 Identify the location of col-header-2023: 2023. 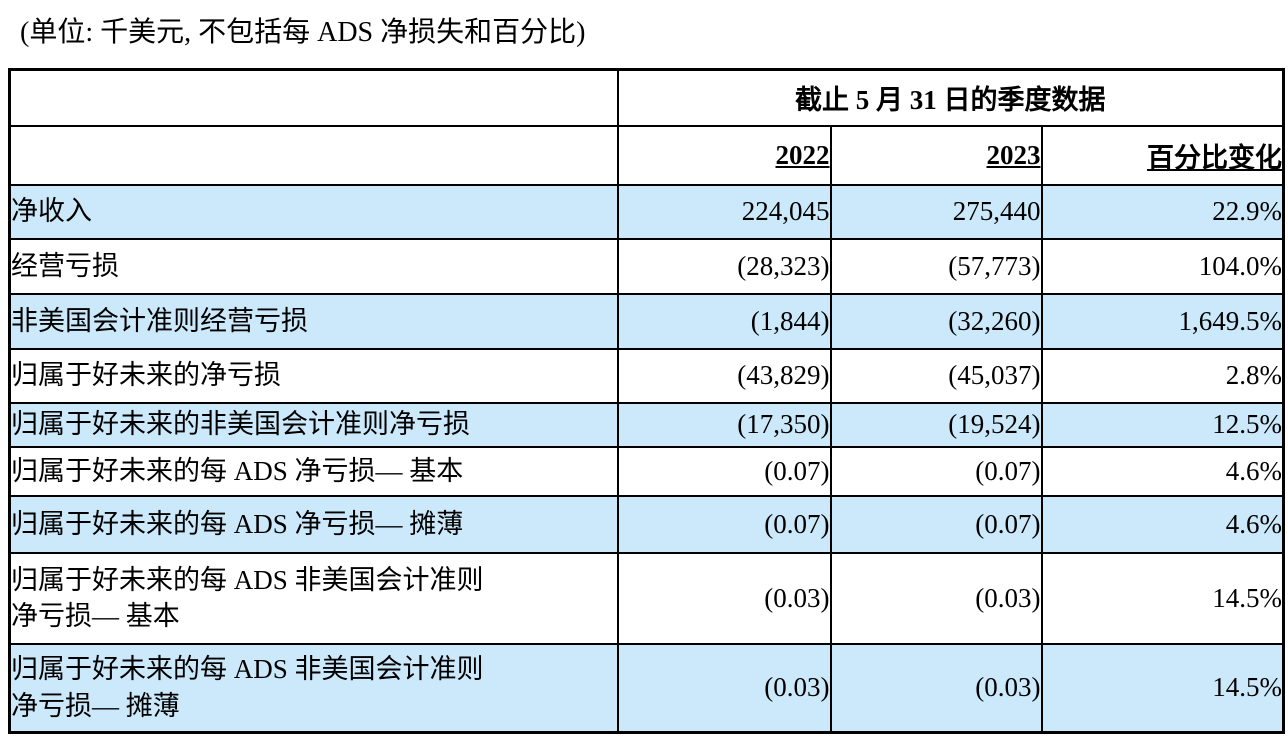
(936, 155).